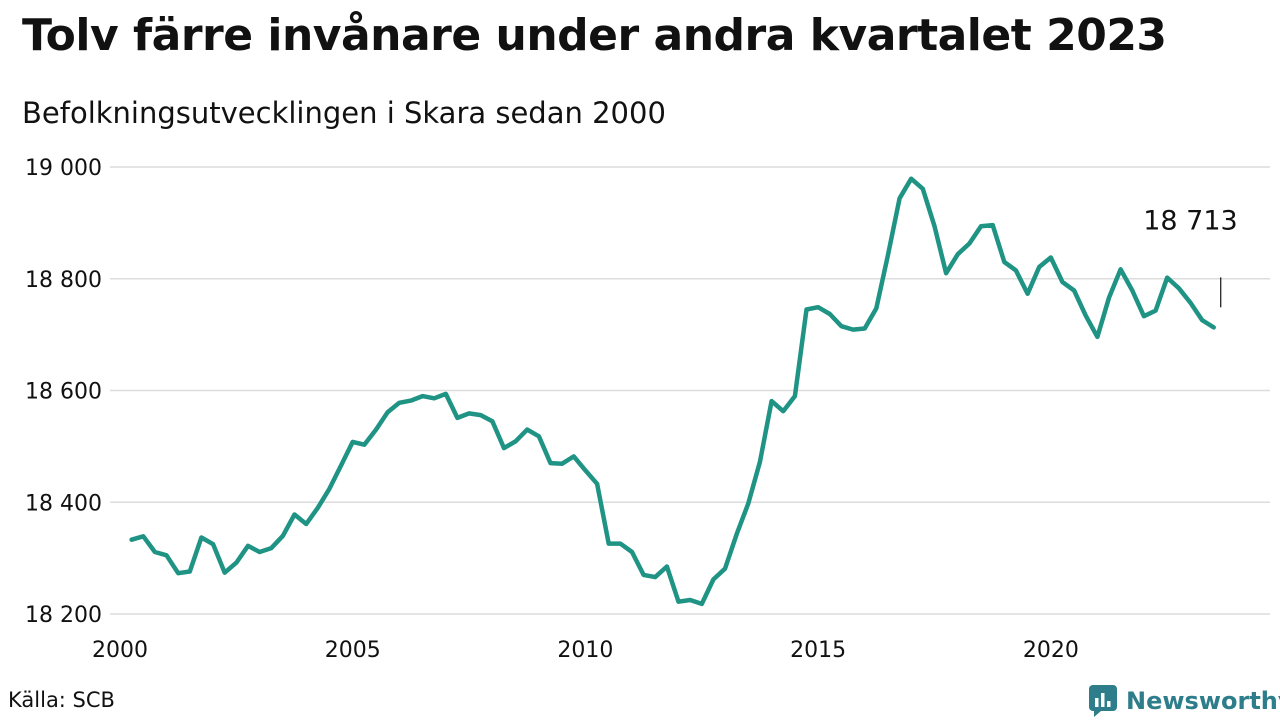 The width and height of the screenshot is (1280, 720). What do you see at coordinates (1051, 650) in the screenshot?
I see `x-tick-label: 2020` at bounding box center [1051, 650].